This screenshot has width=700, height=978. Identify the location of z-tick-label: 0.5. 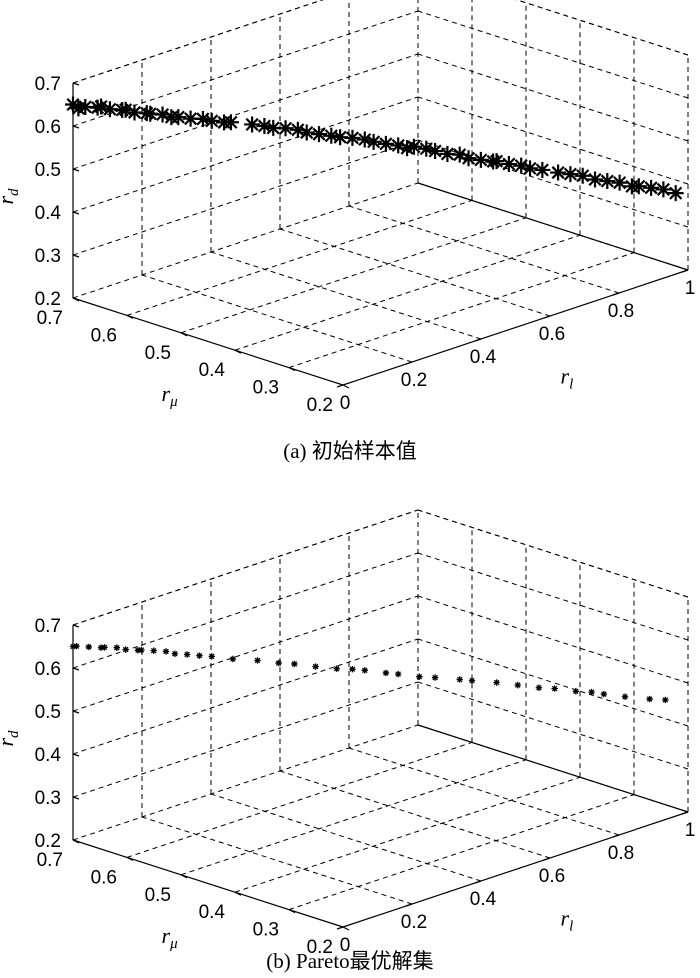
(48, 712).